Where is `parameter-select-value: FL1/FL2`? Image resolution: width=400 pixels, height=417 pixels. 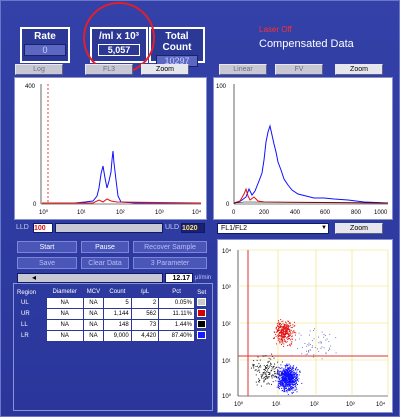
parameter-select-value: FL1/FL2 is located at coordinates (234, 228).